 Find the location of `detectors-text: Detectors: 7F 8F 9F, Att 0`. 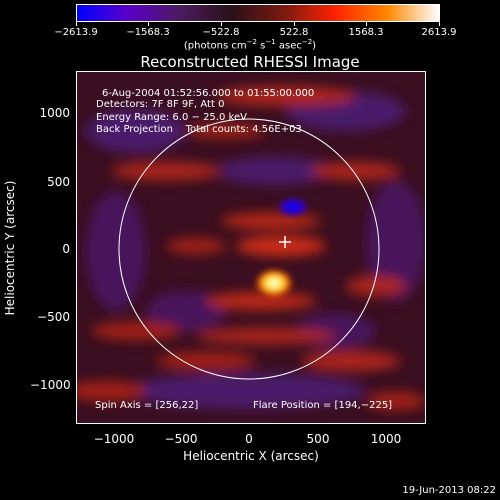

detectors-text: Detectors: 7F 8F 9F, Att 0 is located at coordinates (160, 104).